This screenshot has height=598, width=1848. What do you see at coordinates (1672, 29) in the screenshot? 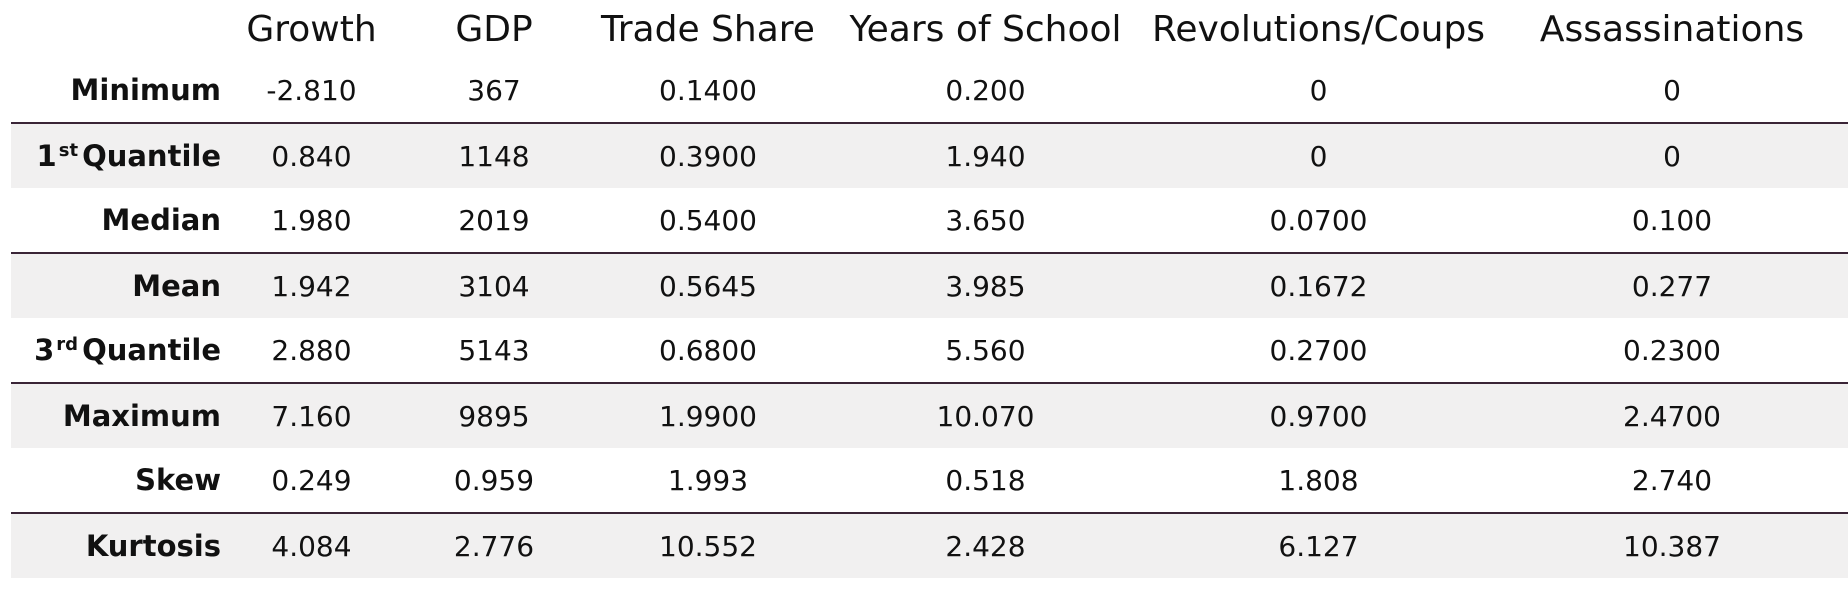
I see `column-header: Assassinations` at bounding box center [1672, 29].